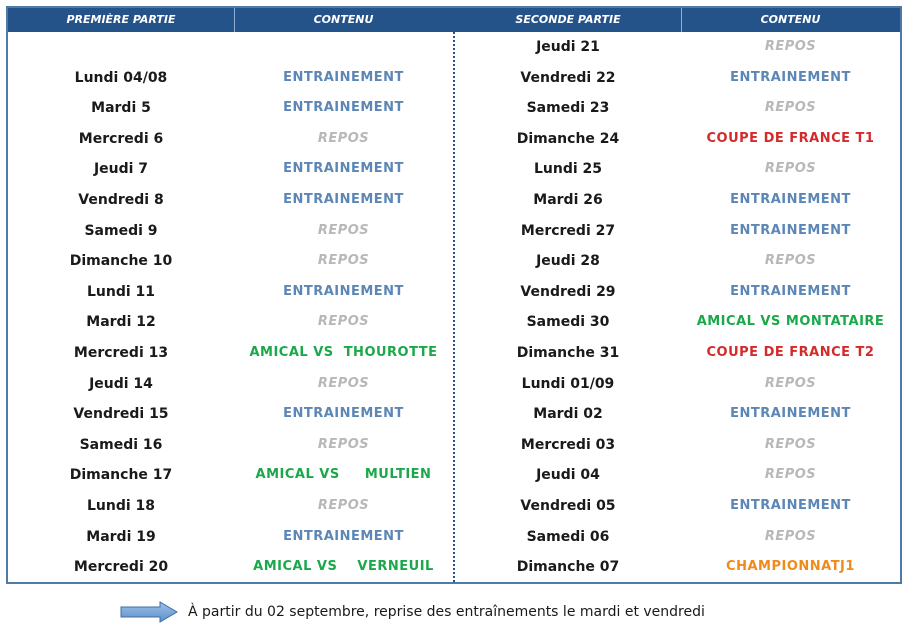 The width and height of the screenshot is (906, 627). I want to click on activity-label: CHAMPIONNATJ1, so click(790, 567).